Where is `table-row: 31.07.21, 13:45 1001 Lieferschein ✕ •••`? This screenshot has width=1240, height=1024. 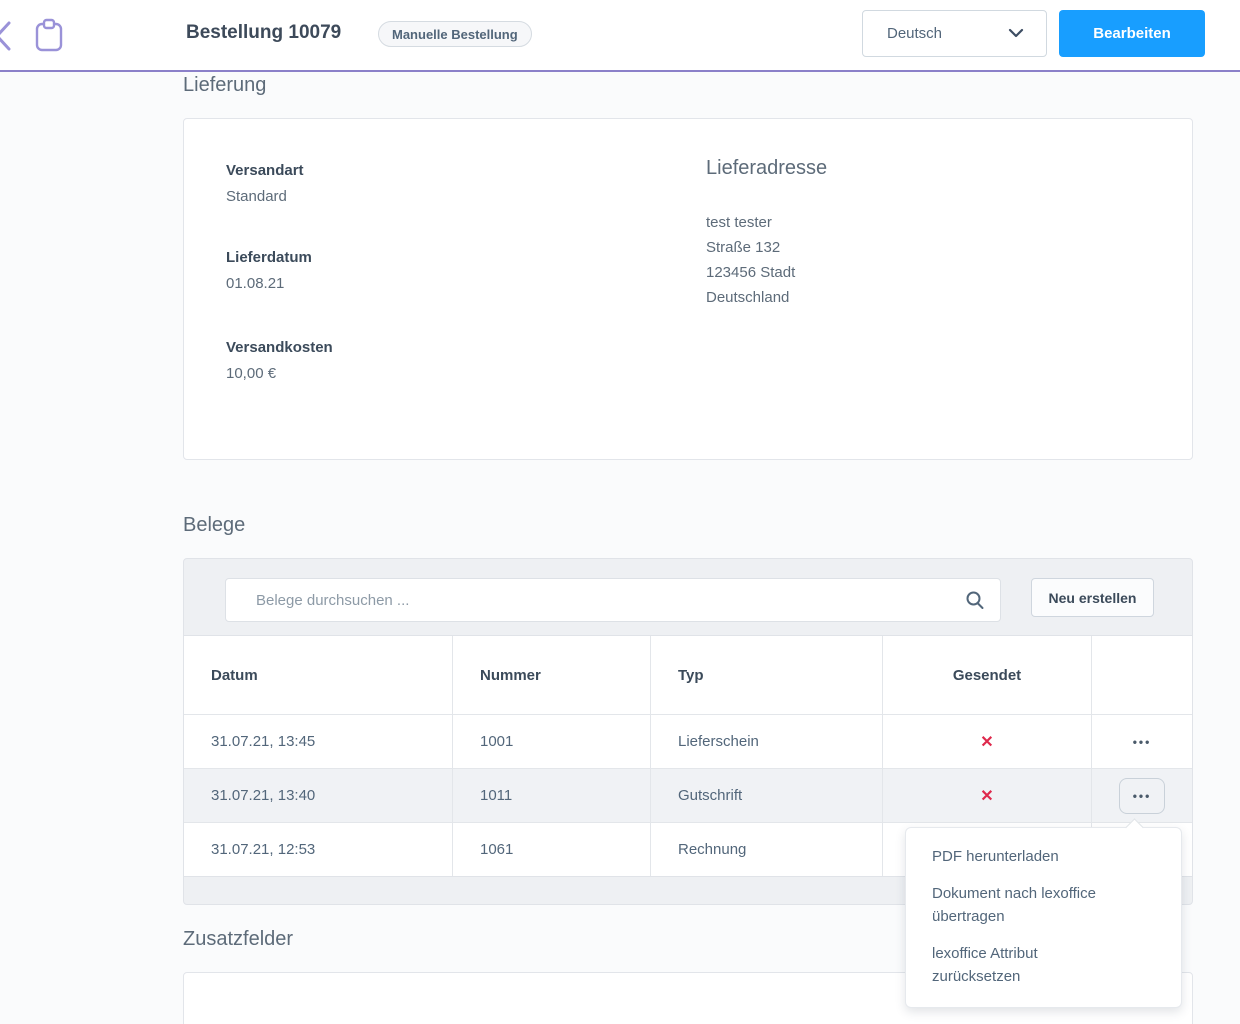
table-row: 31.07.21, 13:45 1001 Lieferschein ✕ ••• is located at coordinates (688, 741).